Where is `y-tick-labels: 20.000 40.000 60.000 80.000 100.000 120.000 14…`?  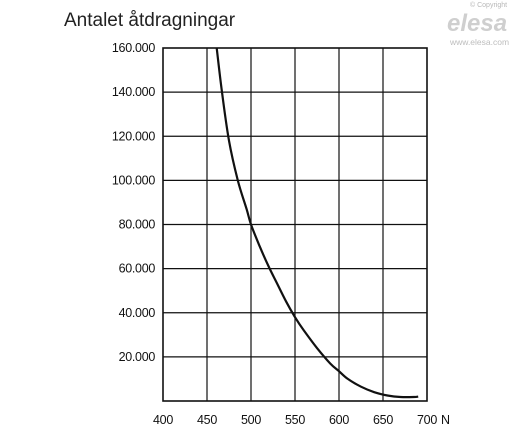
y-tick-labels: 20.000 40.000 60.000 80.000 100.000 120.000 14… is located at coordinates (134, 202).